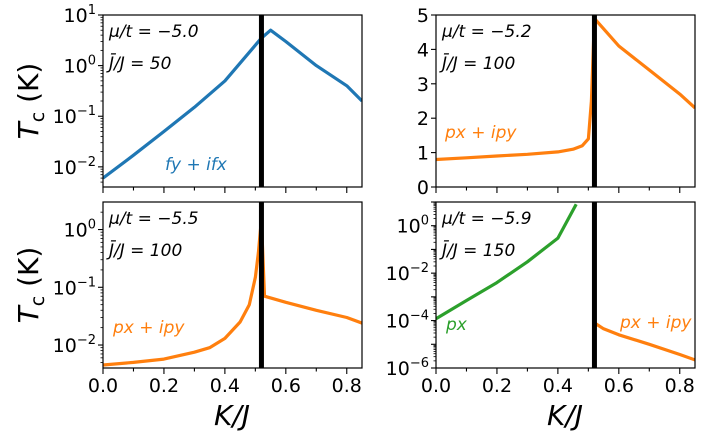 Image resolution: width=706 pixels, height=441 pixels. What do you see at coordinates (423, 50) in the screenshot?
I see `y-tick-label: 4` at bounding box center [423, 50].